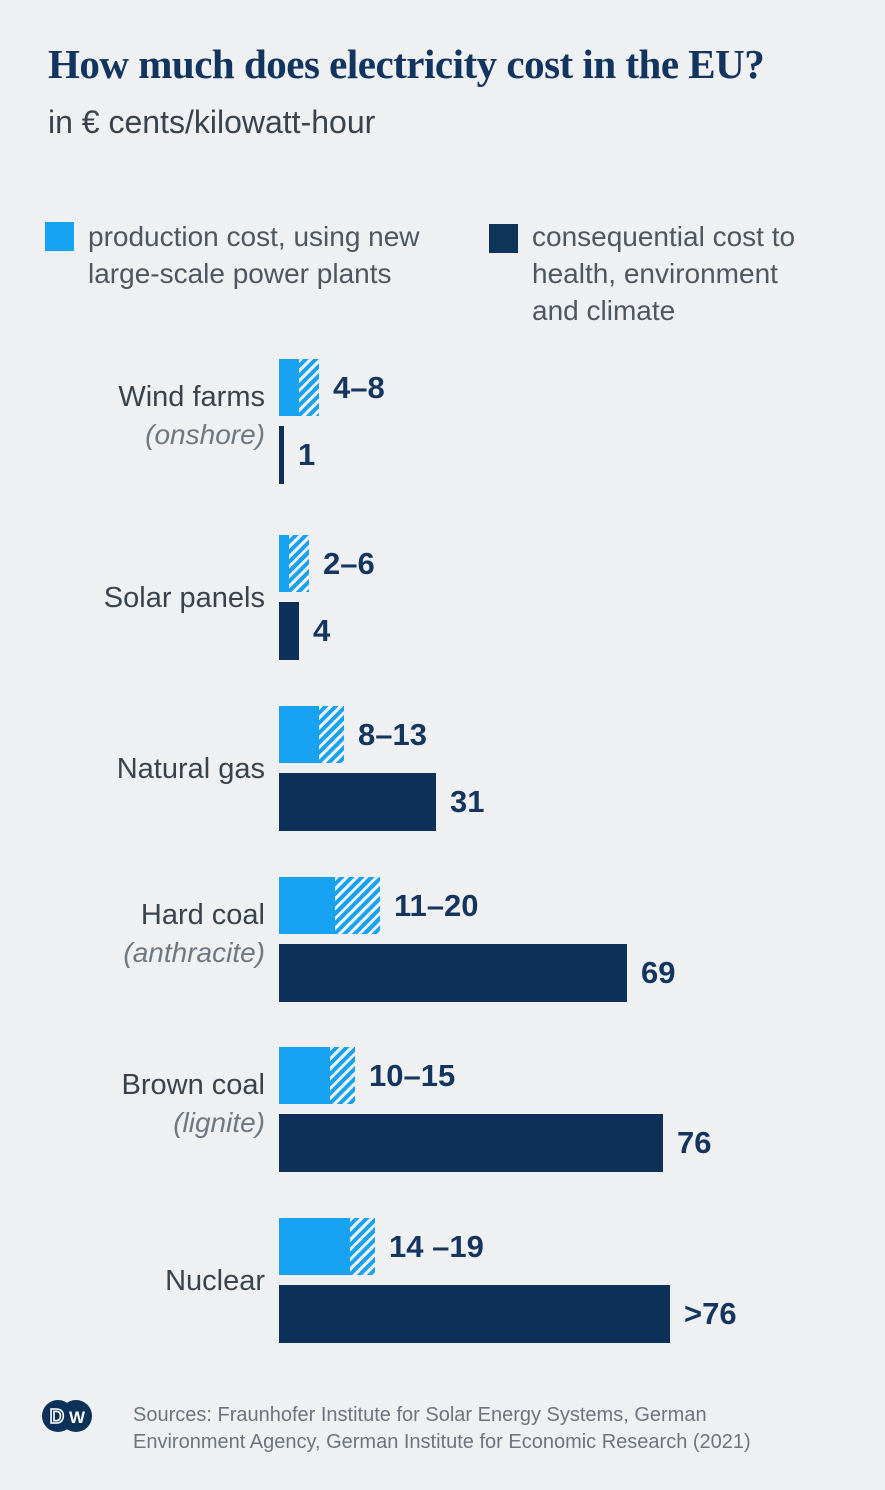 The height and width of the screenshot is (1490, 885). What do you see at coordinates (359, 387) in the screenshot?
I see `production-value: 4–8` at bounding box center [359, 387].